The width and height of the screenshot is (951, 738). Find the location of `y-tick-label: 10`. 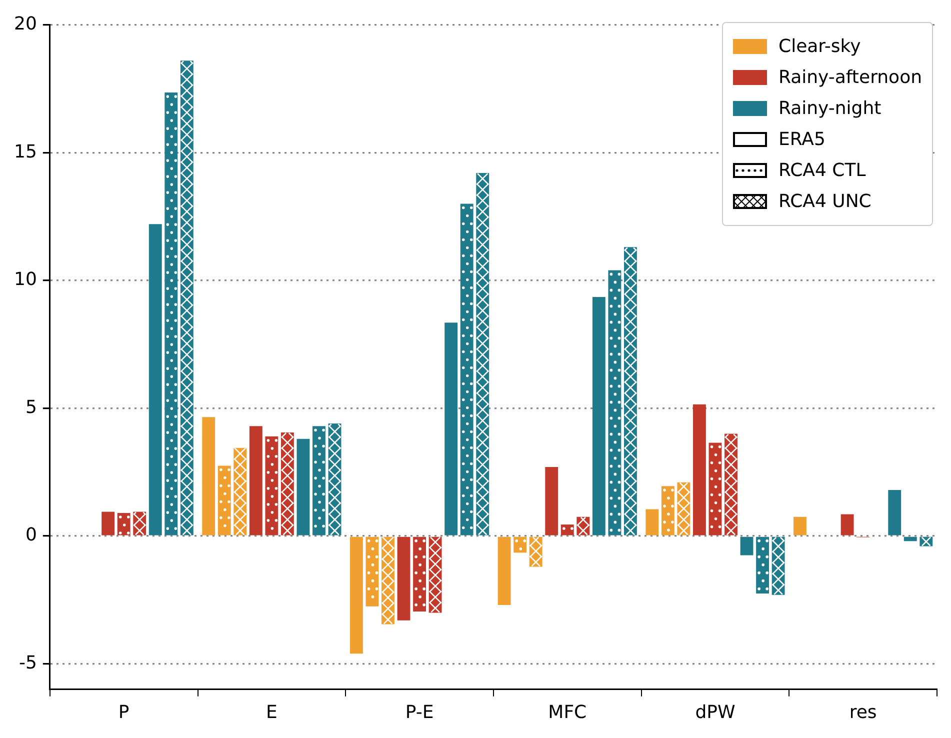

y-tick-label: 10 is located at coordinates (25, 279).